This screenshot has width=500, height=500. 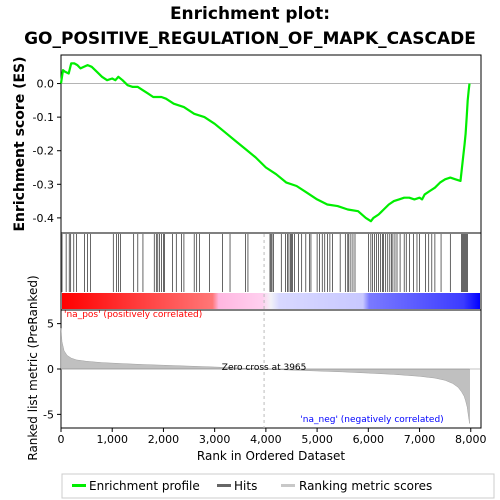 What do you see at coordinates (48, 414) in the screenshot?
I see `metric-y-tick-label: -5` at bounding box center [48, 414].